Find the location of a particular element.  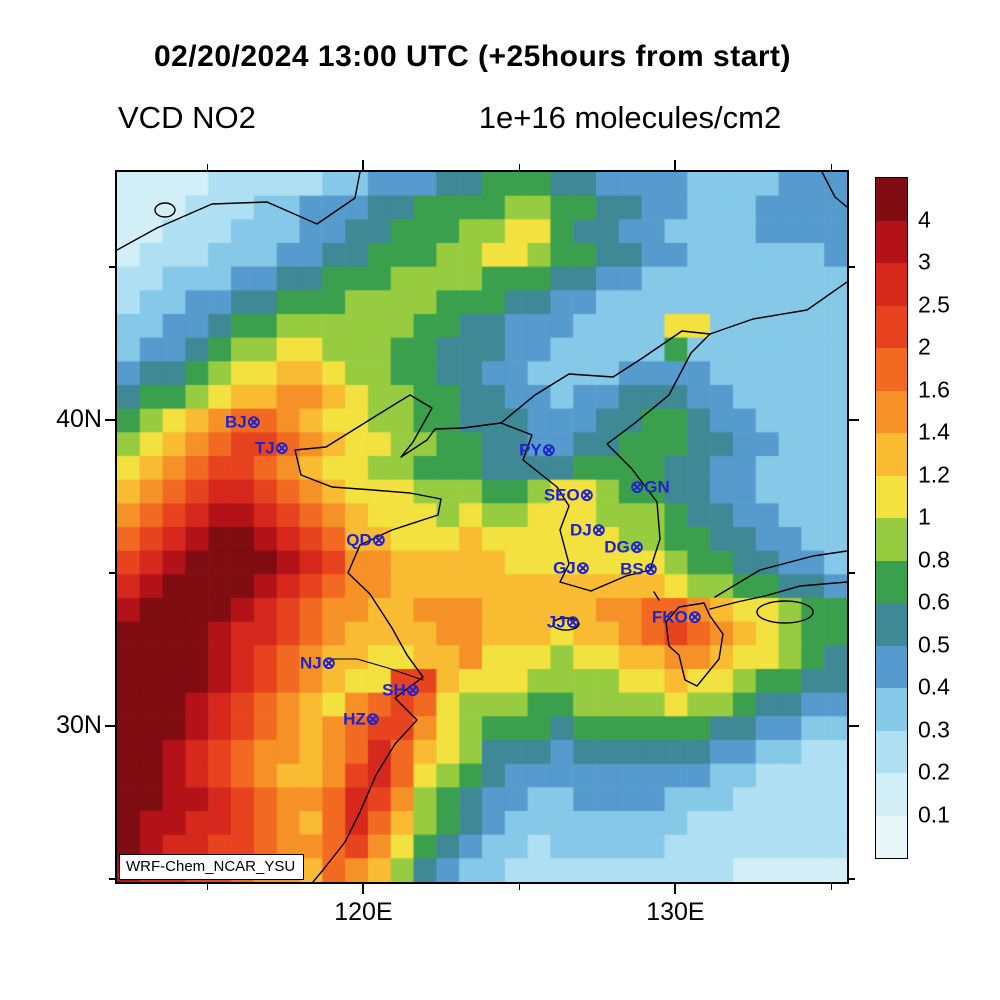

colorbar-tick-label: 0.5 is located at coordinates (934, 644).